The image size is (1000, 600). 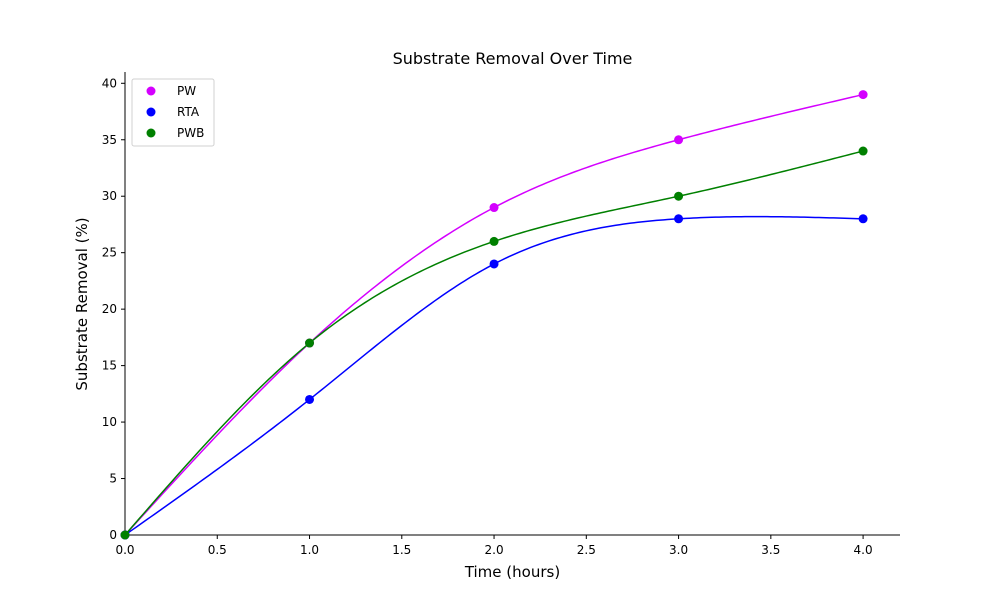 What do you see at coordinates (401, 550) in the screenshot?
I see `x-tick-label: 1.5` at bounding box center [401, 550].